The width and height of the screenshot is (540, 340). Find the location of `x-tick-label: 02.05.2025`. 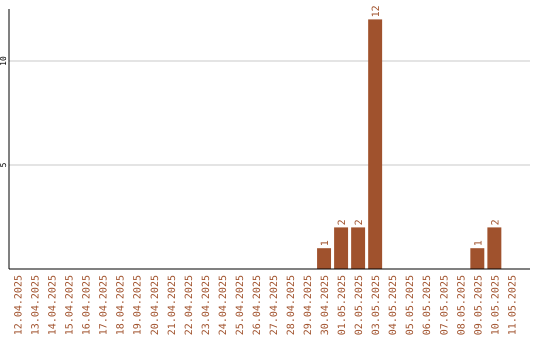

x-tick-label: 02.05.2025 is located at coordinates (360, 305).